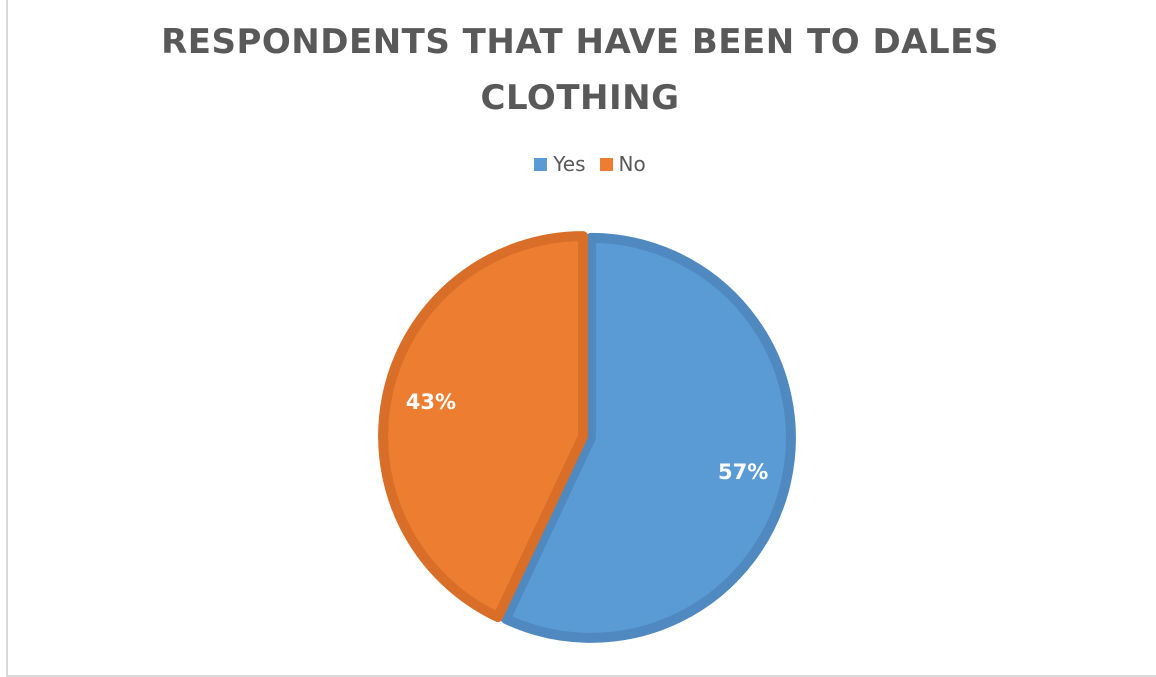 Image resolution: width=1156 pixels, height=677 pixels. I want to click on legend-label-yes: Yes, so click(569, 164).